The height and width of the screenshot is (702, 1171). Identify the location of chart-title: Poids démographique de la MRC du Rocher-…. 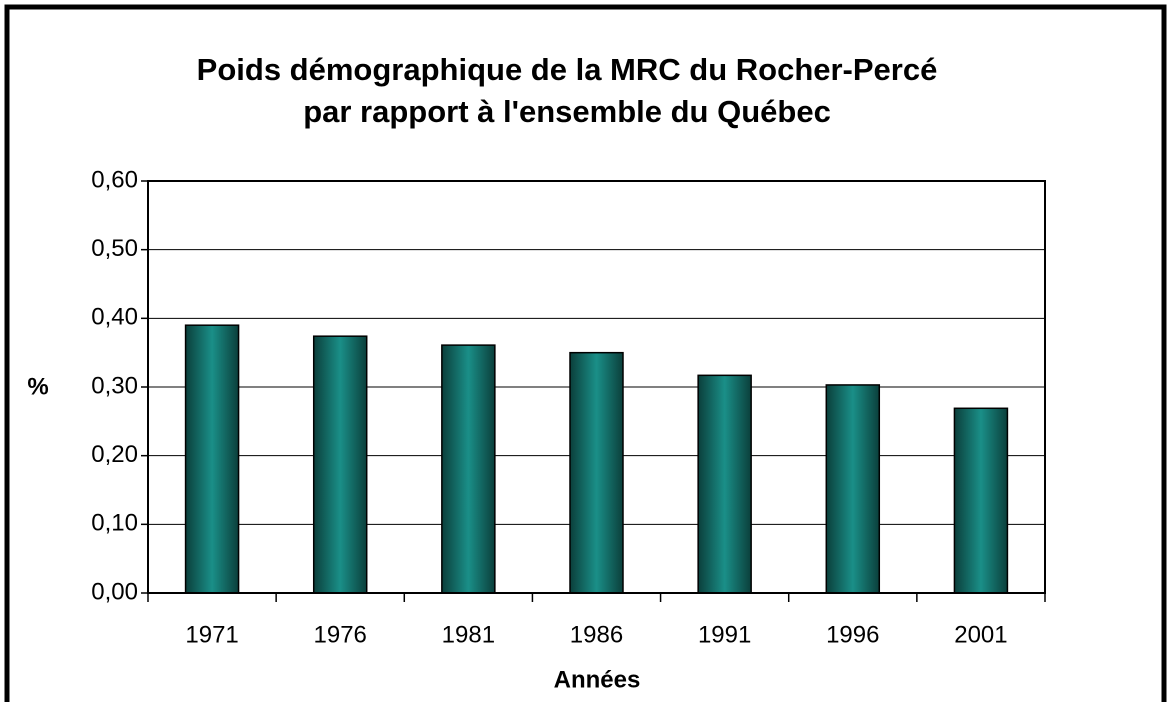
(567, 69).